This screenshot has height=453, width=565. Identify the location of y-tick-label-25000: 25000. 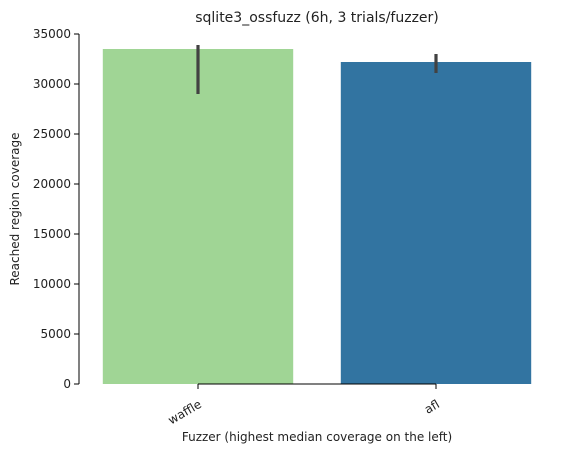
(52, 134).